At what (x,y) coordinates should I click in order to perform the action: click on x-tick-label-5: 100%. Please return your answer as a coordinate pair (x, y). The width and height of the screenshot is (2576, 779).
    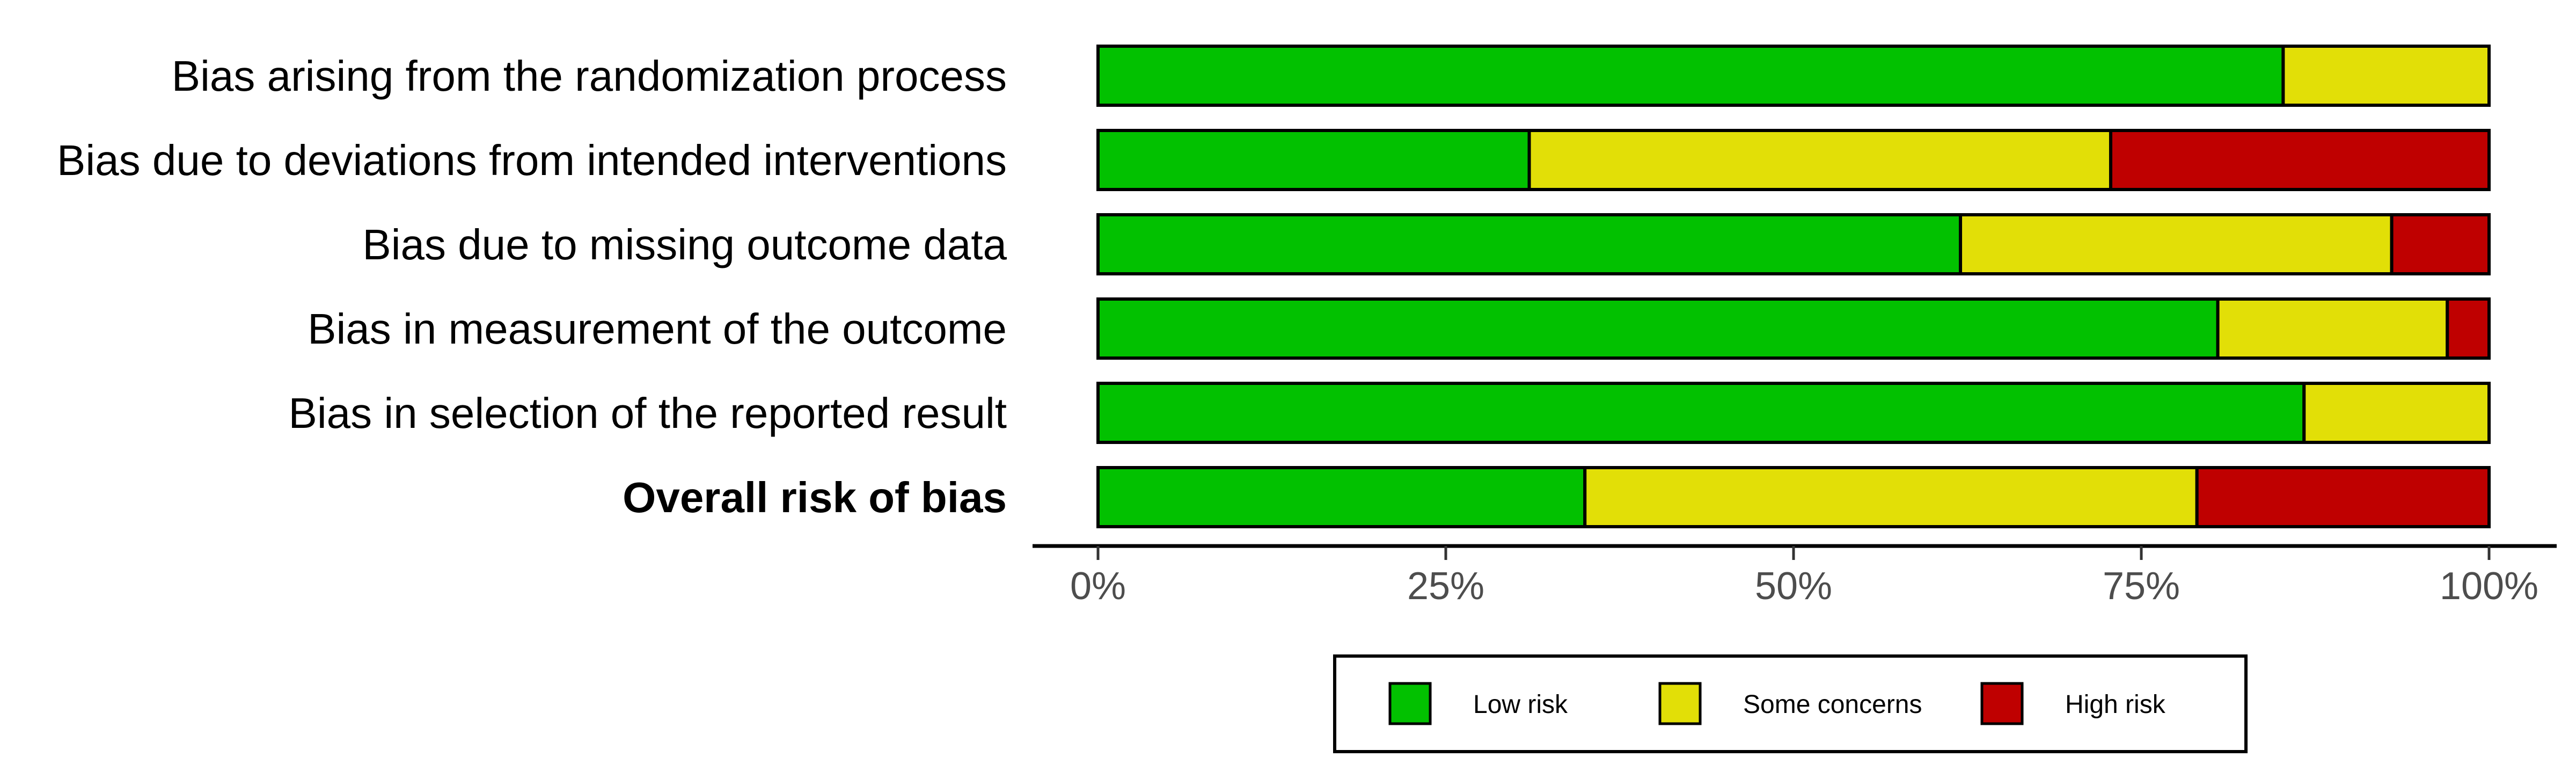
    Looking at the image, I should click on (2489, 586).